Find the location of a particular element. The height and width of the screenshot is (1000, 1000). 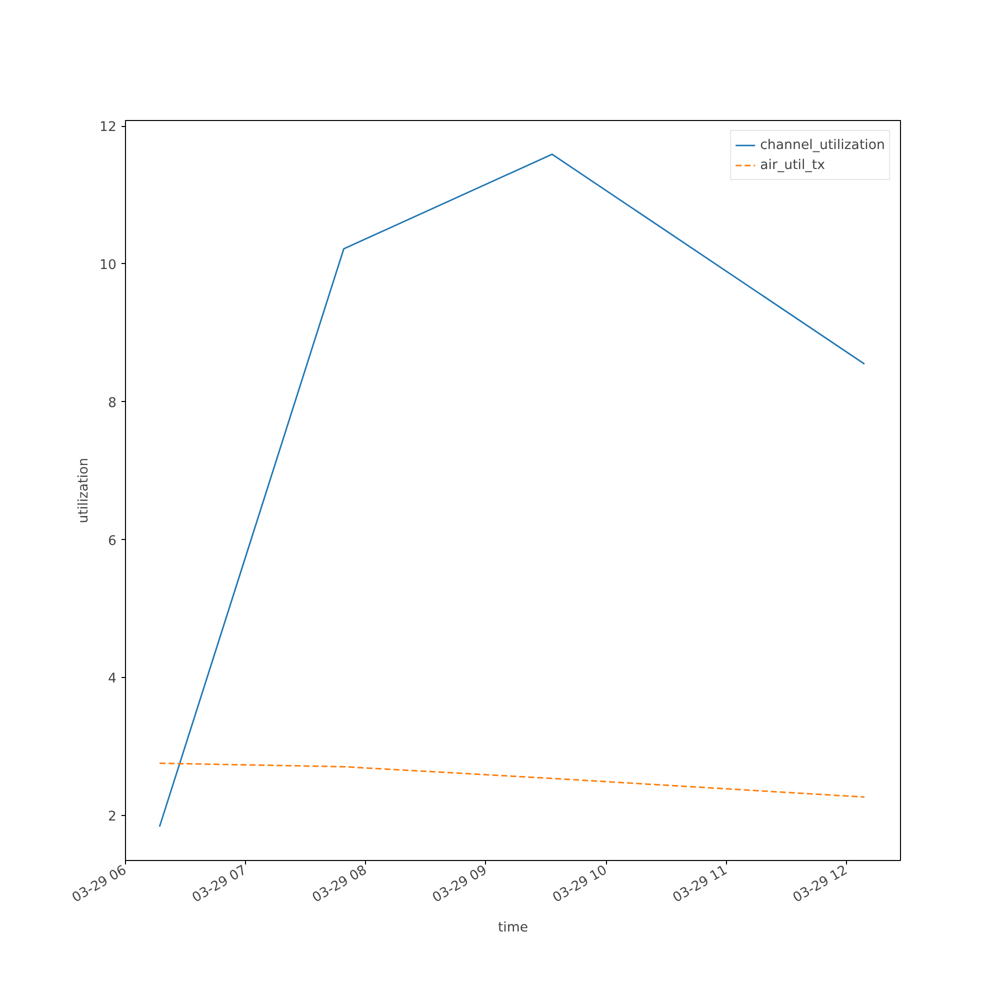

y-axis-title: utilization is located at coordinates (84, 491).